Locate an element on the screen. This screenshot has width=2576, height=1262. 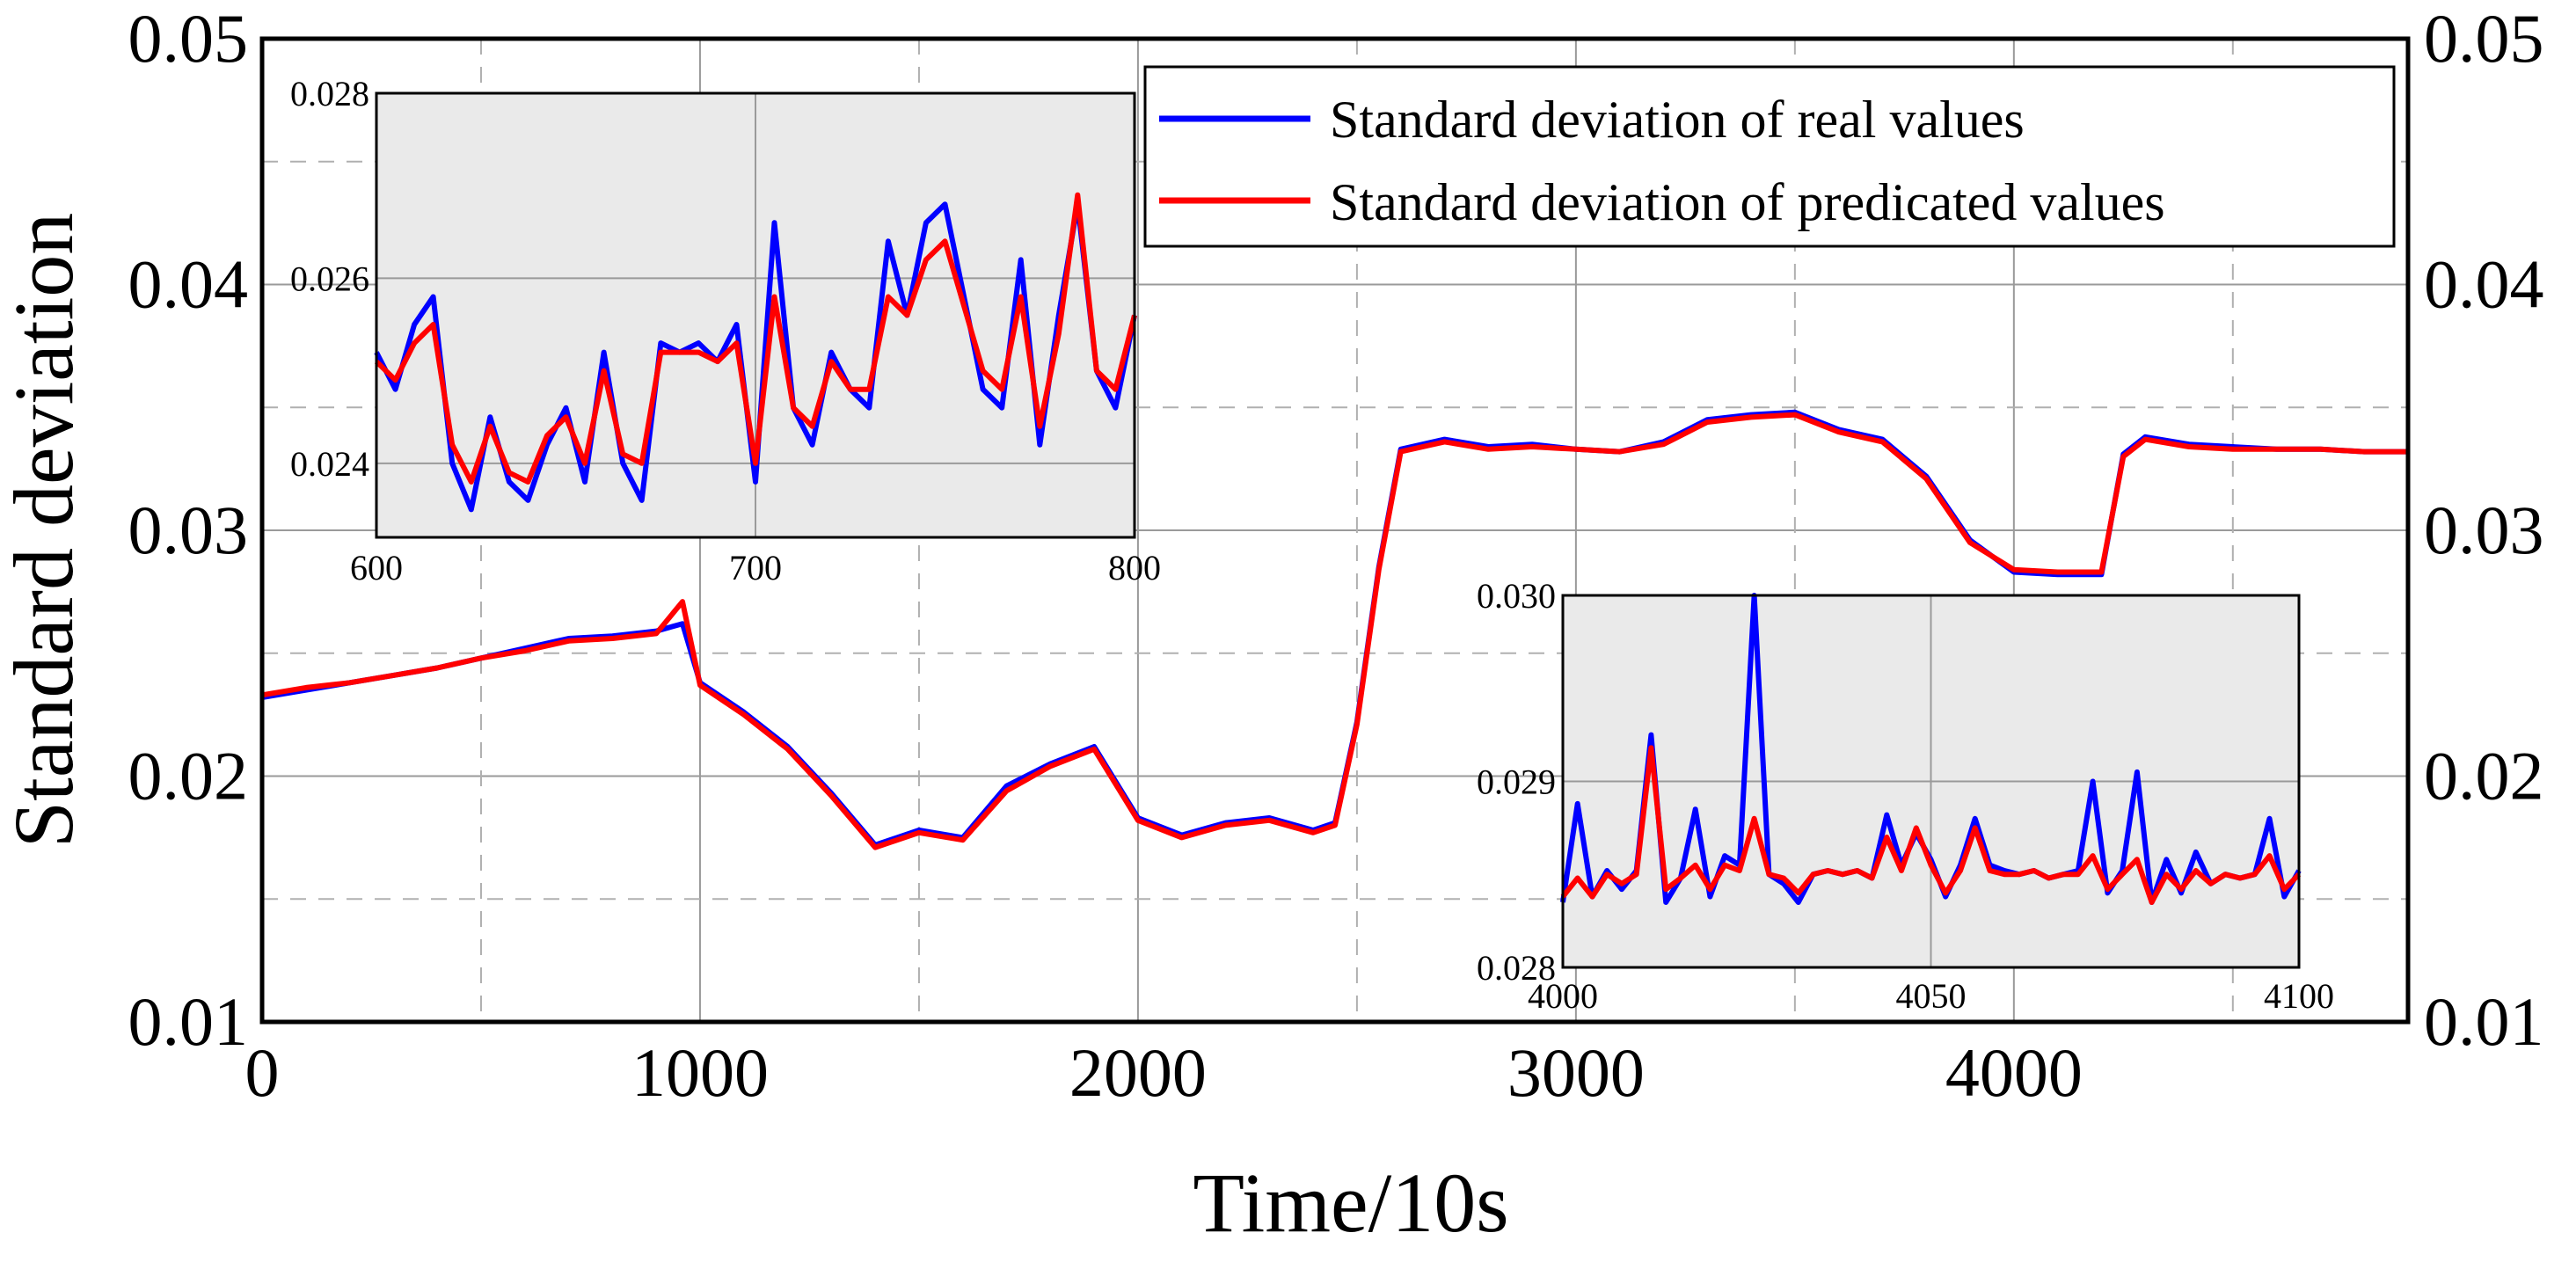
inset-plot-2: 4000 4050 4100 0.028 0.029 0.030 is located at coordinates (1905, 796).